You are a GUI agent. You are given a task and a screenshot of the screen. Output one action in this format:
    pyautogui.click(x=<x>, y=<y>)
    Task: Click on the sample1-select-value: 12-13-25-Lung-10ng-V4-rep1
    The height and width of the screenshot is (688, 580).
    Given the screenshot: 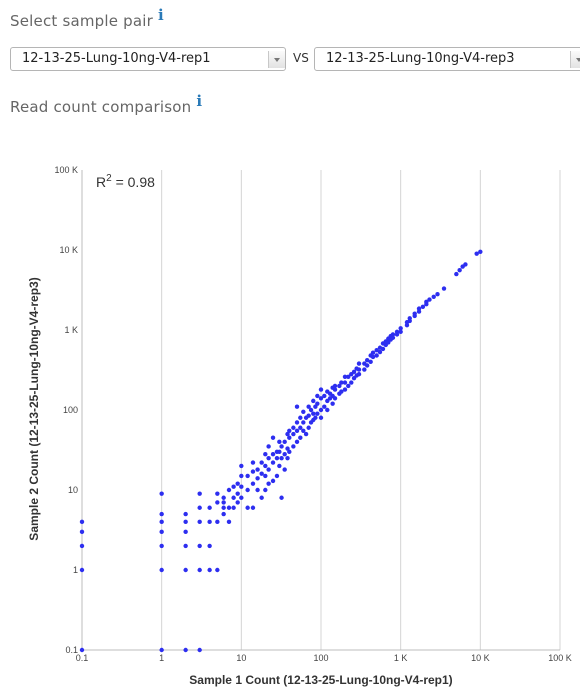 What is the action you would take?
    pyautogui.click(x=116, y=58)
    